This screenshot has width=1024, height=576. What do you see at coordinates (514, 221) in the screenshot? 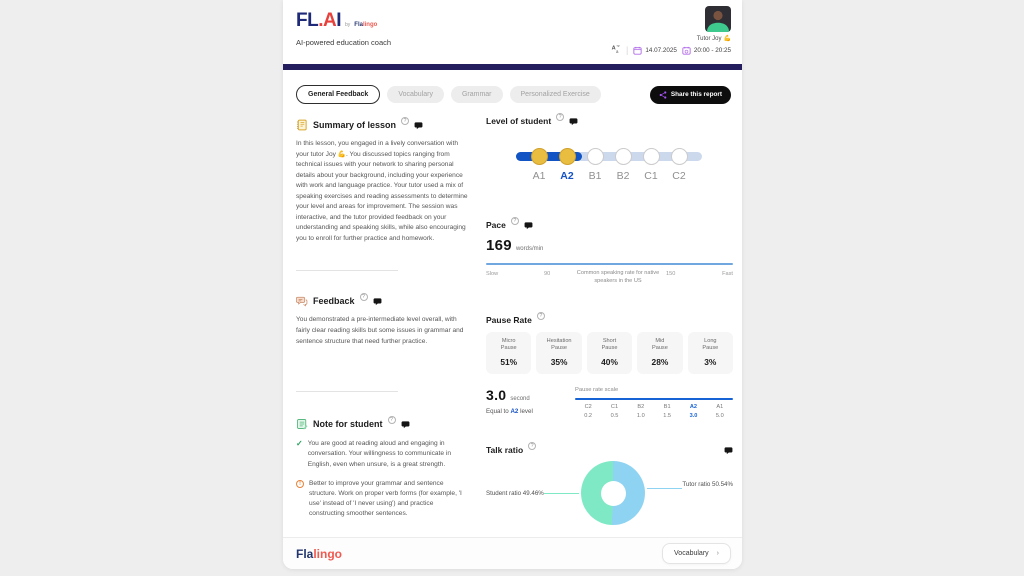
I see `pace-help-icon: ?` at bounding box center [514, 221].